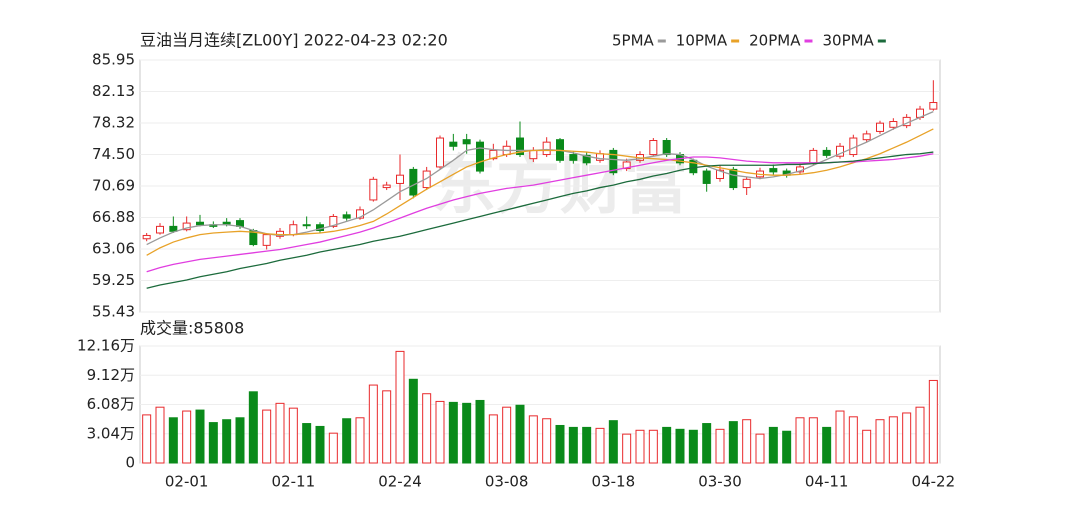 The height and width of the screenshot is (531, 1080). I want to click on y-tick-label: 63.06, so click(113, 249).